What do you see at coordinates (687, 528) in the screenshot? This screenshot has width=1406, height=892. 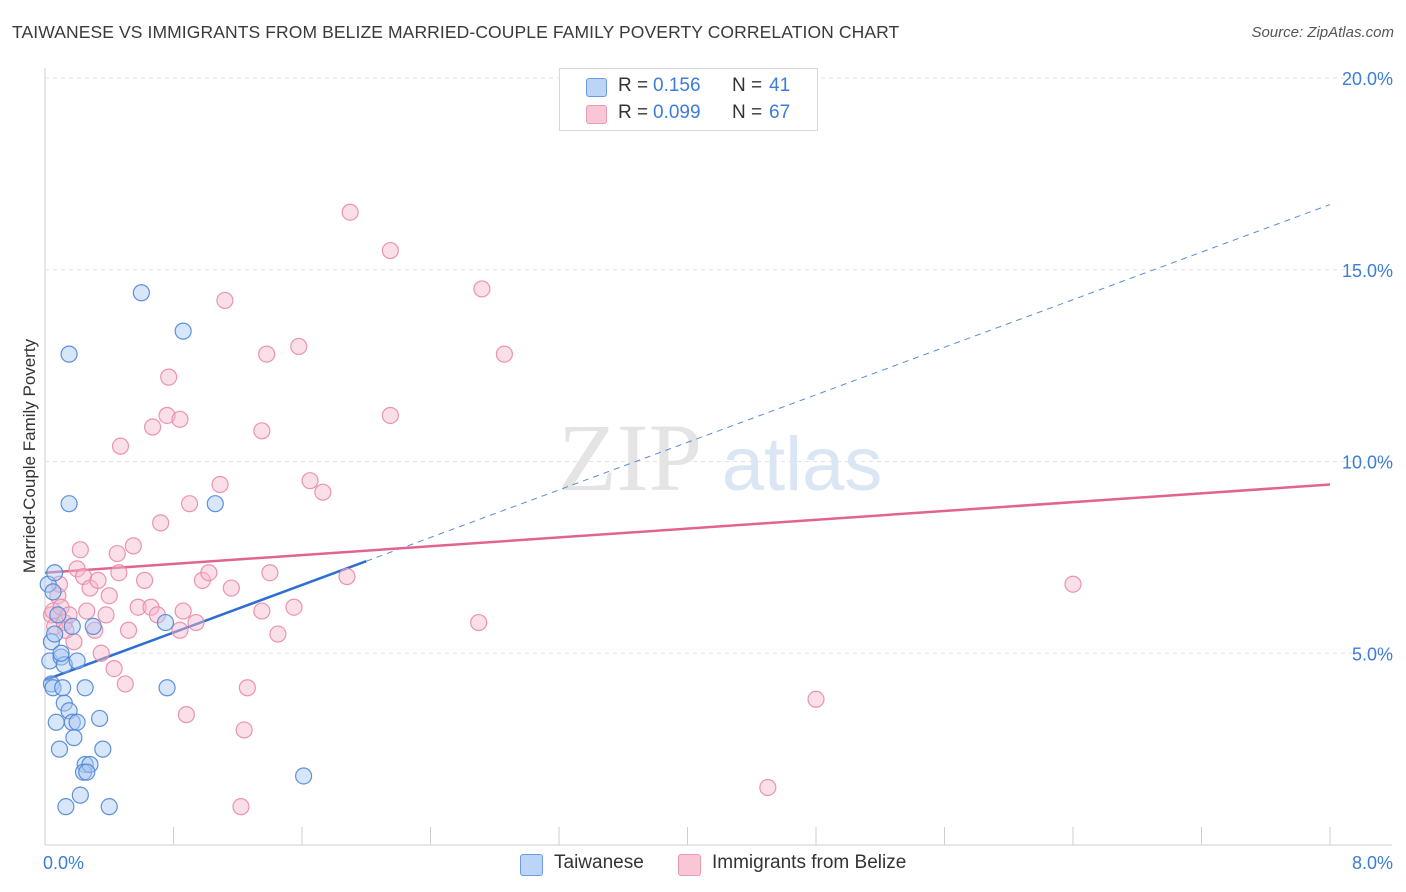 I see `belize-trend-line` at bounding box center [687, 528].